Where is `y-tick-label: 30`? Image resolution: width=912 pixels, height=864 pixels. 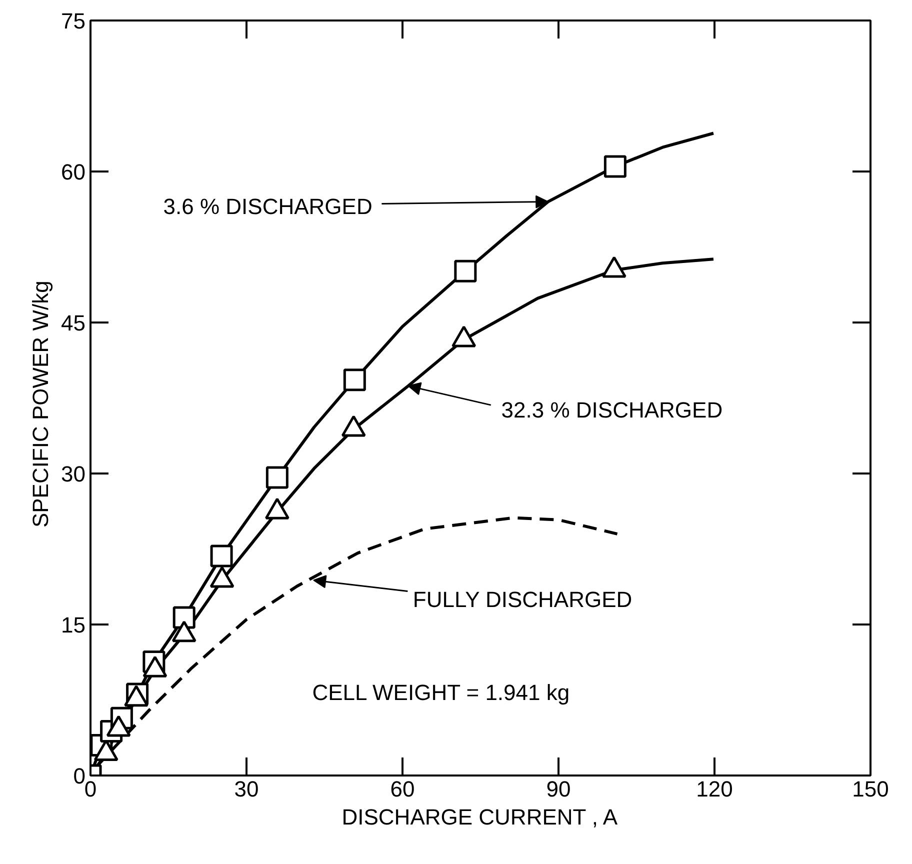
y-tick-label: 30 is located at coordinates (73, 474).